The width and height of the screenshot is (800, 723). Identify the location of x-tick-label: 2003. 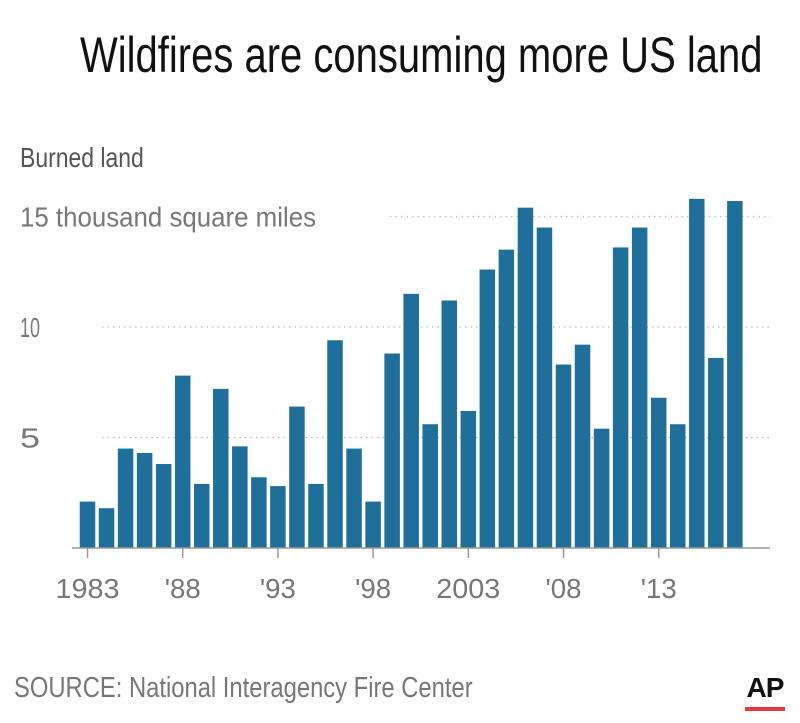
(468, 588).